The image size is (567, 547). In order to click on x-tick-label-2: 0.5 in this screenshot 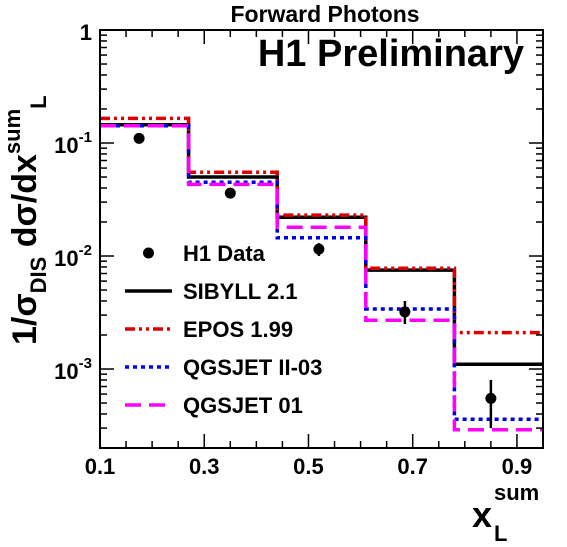, I will do `click(308, 466)`.